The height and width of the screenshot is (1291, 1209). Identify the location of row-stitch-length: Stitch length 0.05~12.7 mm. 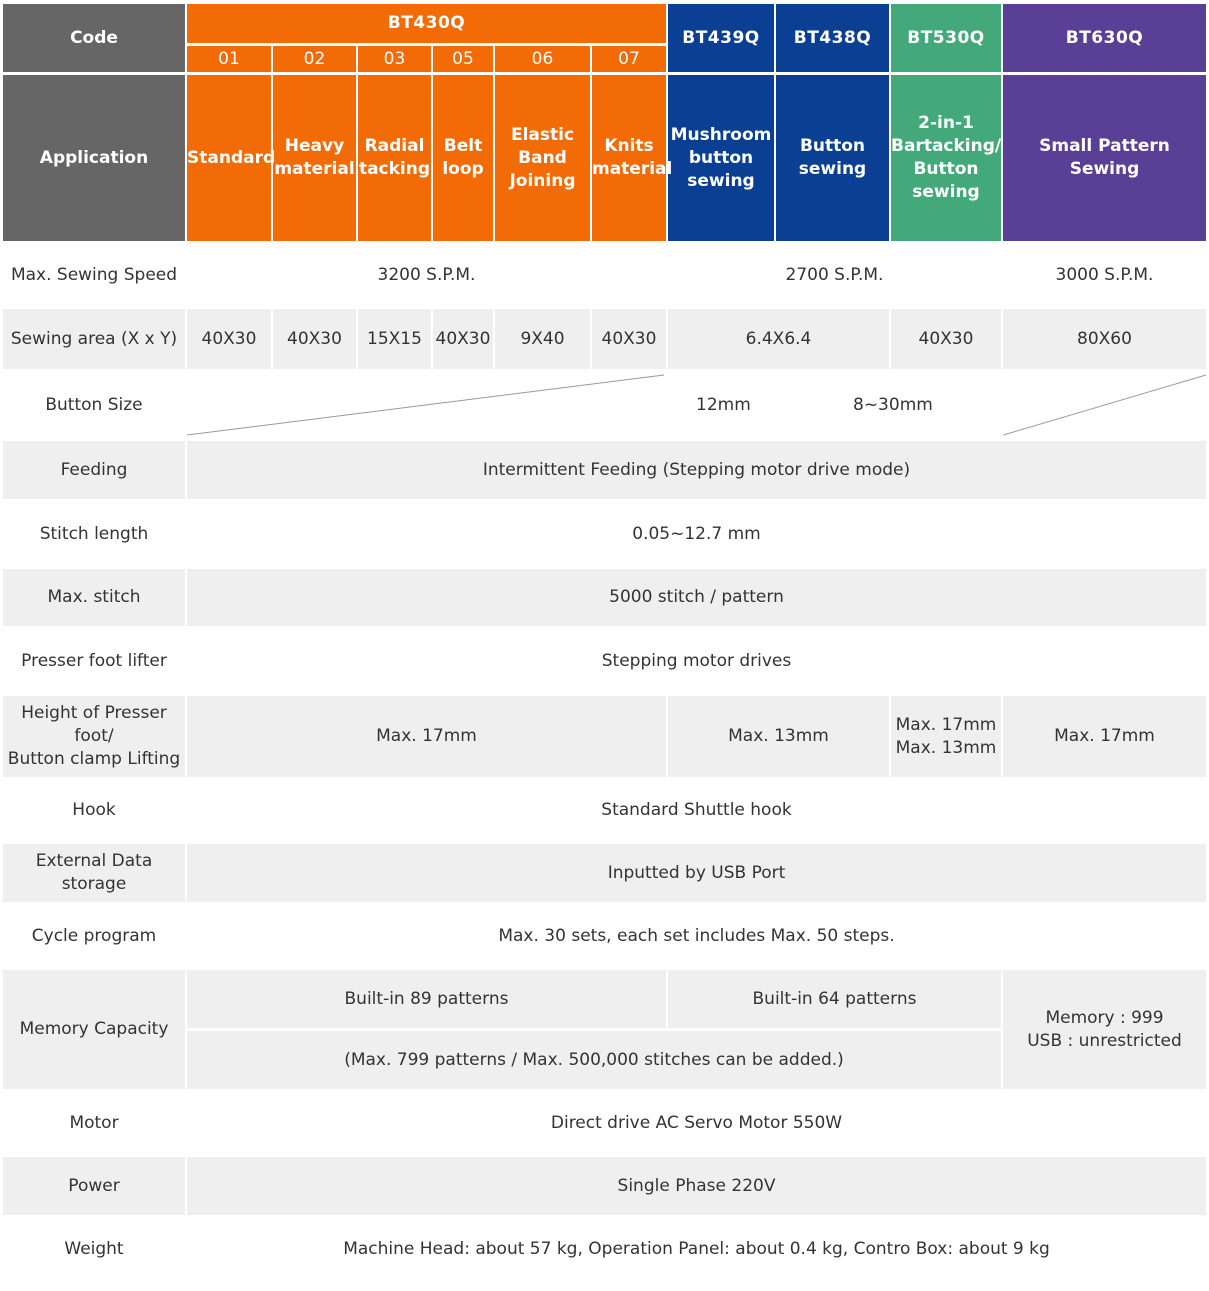
(604, 534).